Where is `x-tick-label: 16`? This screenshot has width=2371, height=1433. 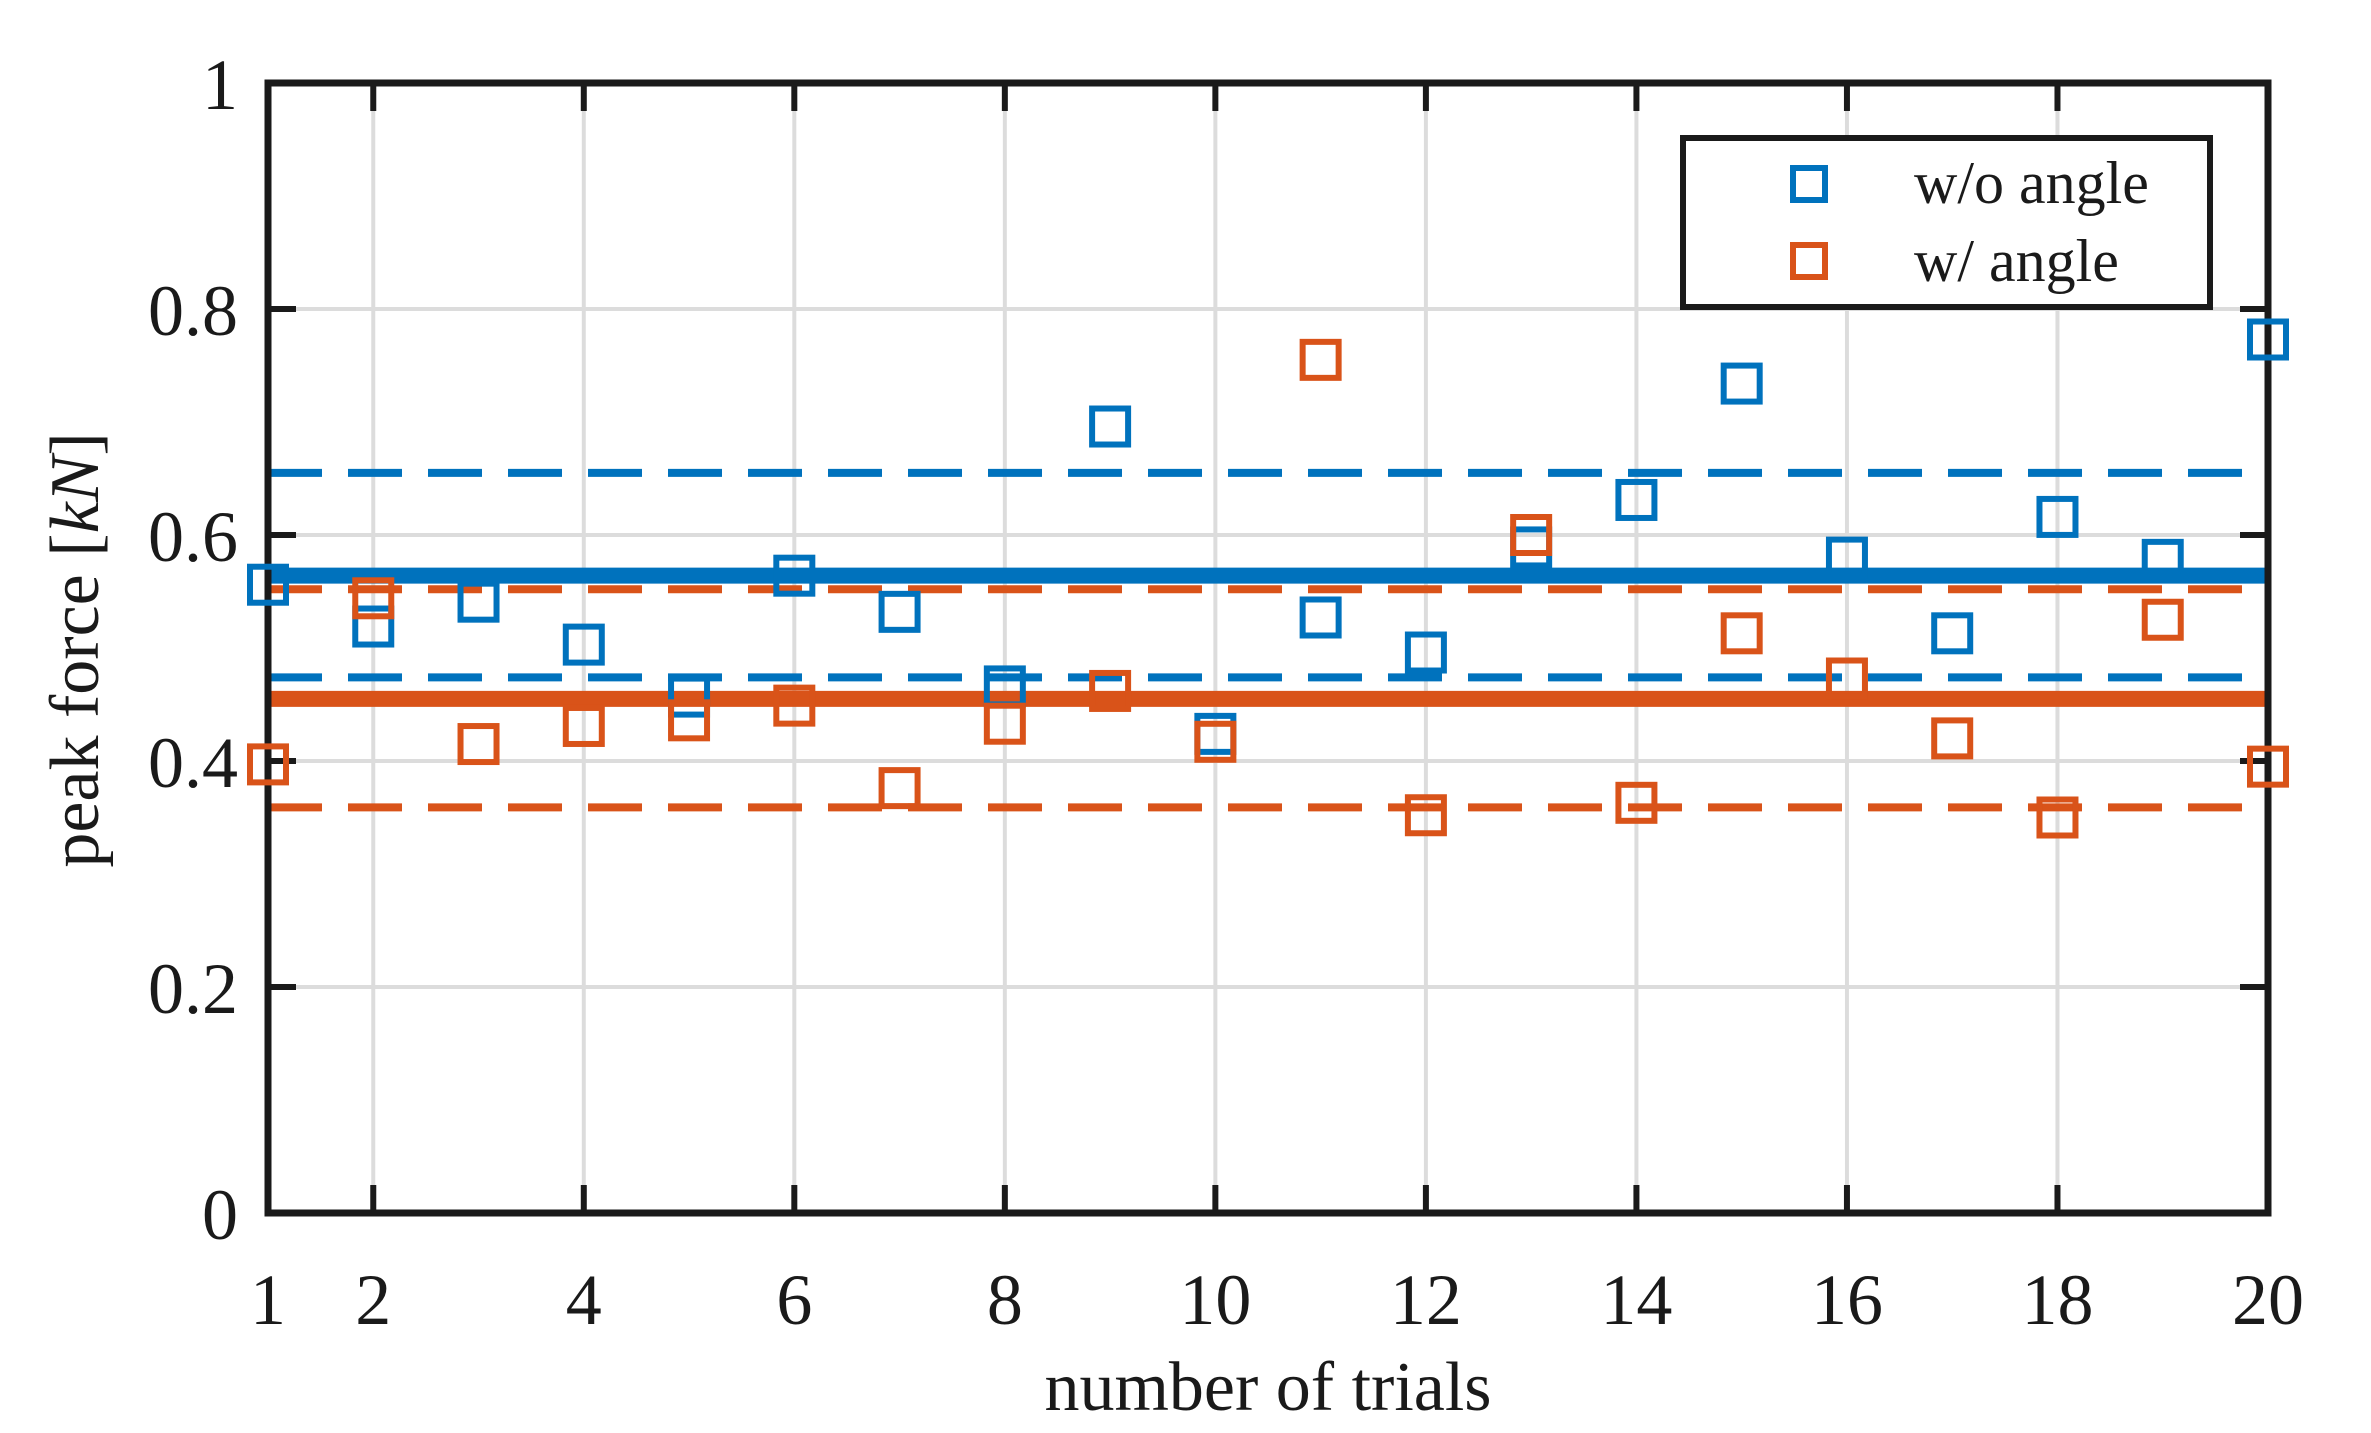 x-tick-label: 16 is located at coordinates (1847, 1300).